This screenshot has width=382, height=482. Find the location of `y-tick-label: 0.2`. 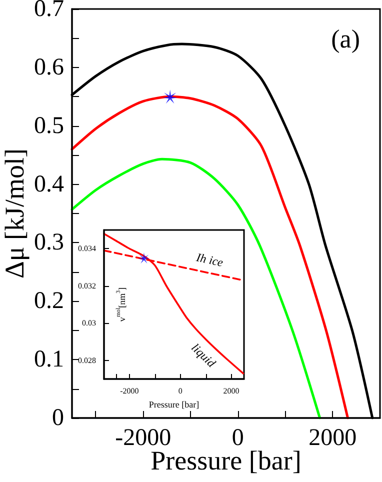

y-tick-label: 0.2 is located at coordinates (49, 301).